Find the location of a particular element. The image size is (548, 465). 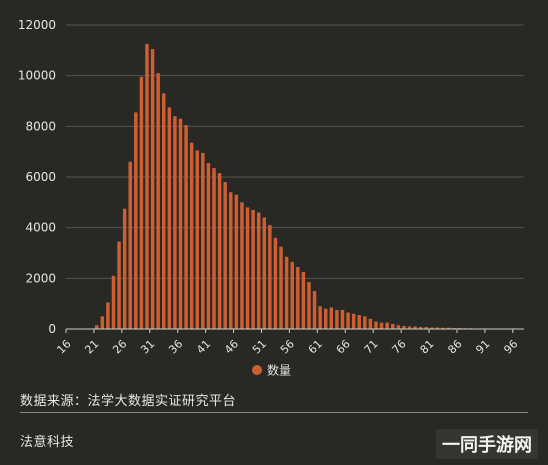

x-tick-label: 31 is located at coordinates (147, 346).